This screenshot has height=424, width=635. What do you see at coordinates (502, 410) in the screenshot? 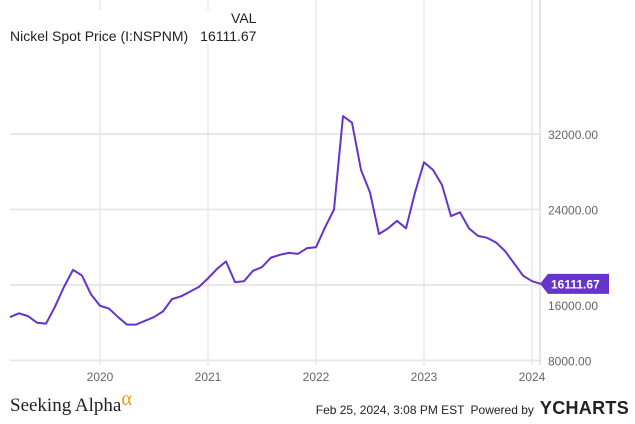
I see `powered-by: Powered by` at bounding box center [502, 410].